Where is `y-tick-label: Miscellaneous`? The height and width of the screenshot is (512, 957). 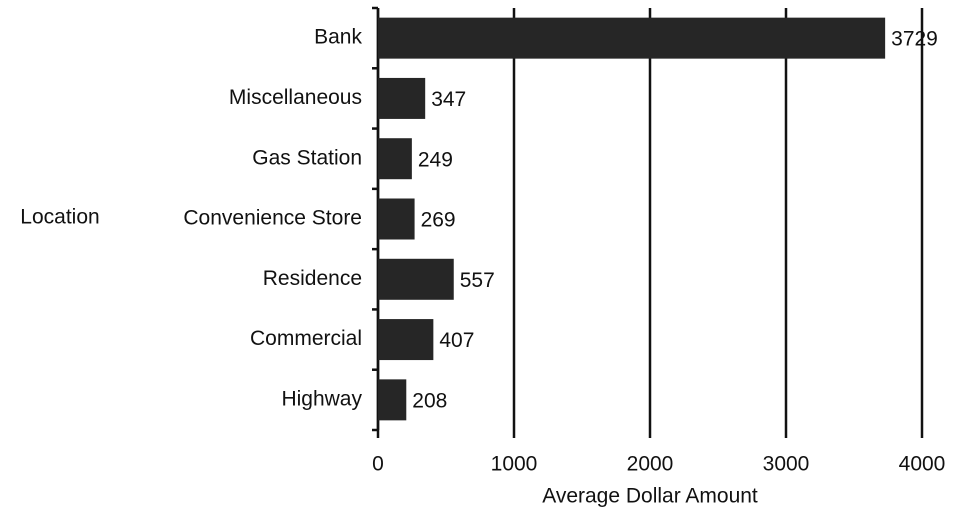
y-tick-label: Miscellaneous is located at coordinates (295, 97).